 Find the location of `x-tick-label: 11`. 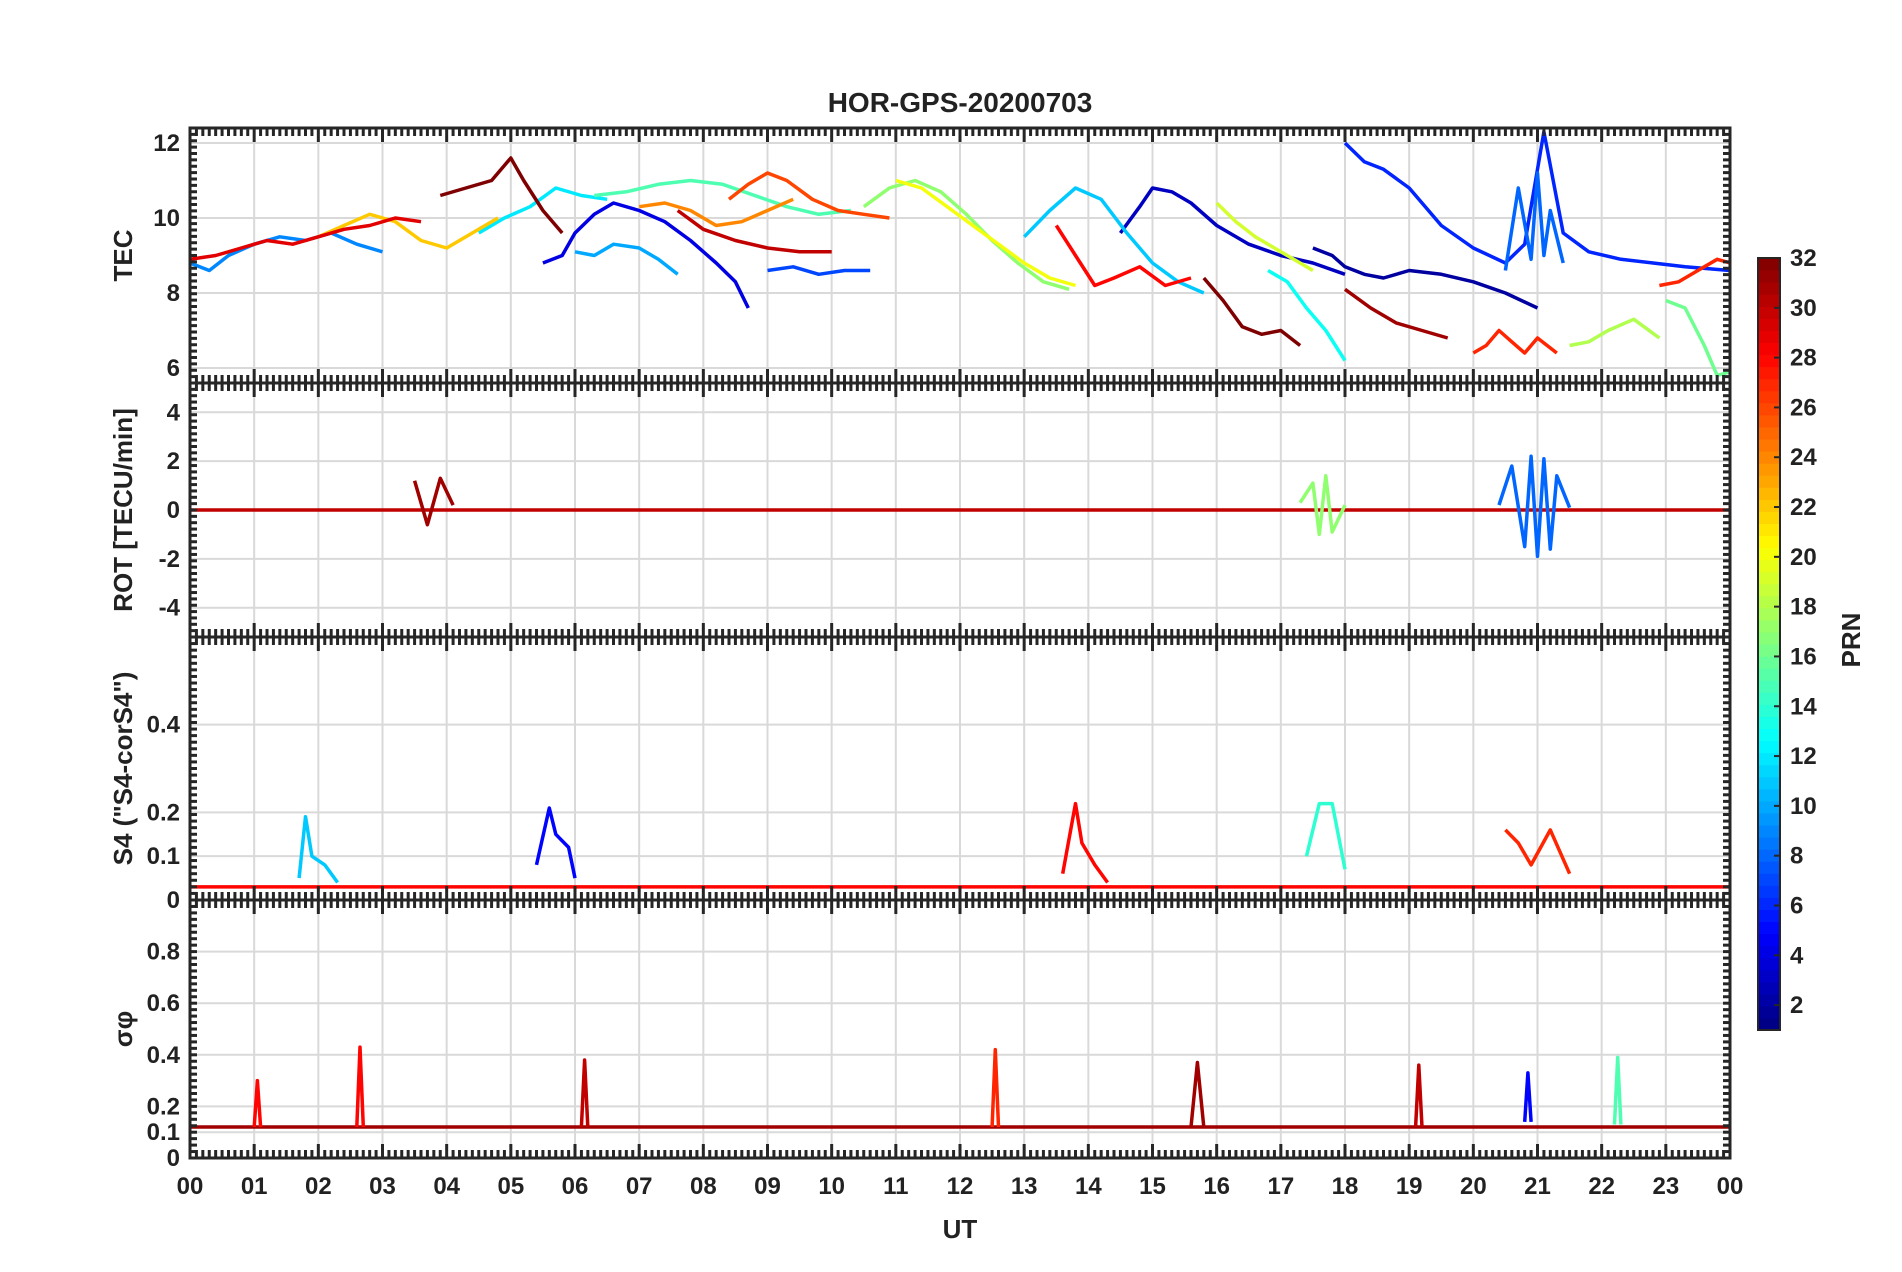

x-tick-label: 11 is located at coordinates (895, 1186).